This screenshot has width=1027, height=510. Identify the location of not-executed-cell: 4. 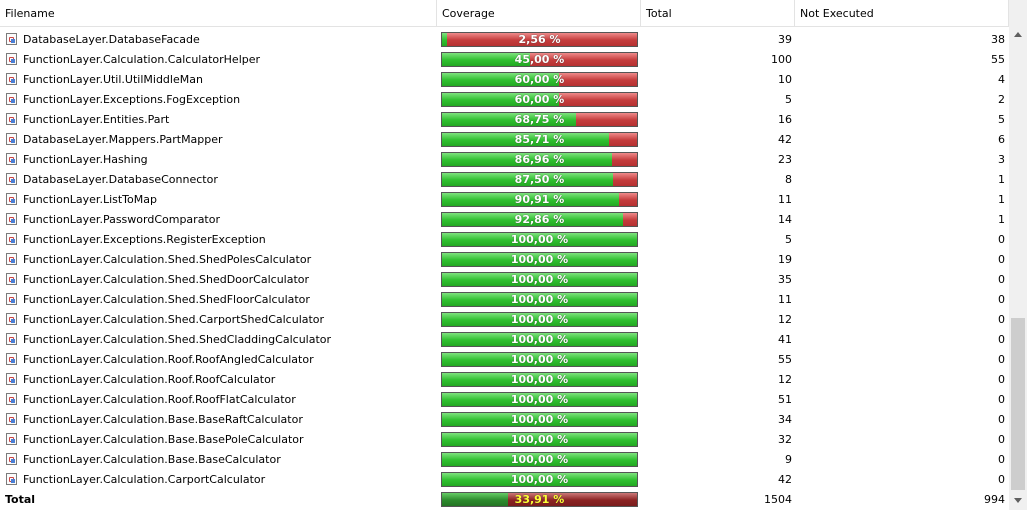
(1001, 79).